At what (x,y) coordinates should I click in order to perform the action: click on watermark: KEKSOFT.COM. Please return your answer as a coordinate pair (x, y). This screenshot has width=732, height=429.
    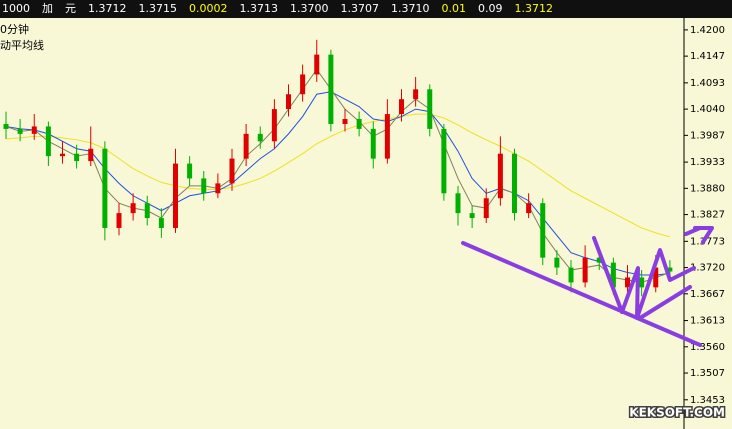
    Looking at the image, I should click on (677, 413).